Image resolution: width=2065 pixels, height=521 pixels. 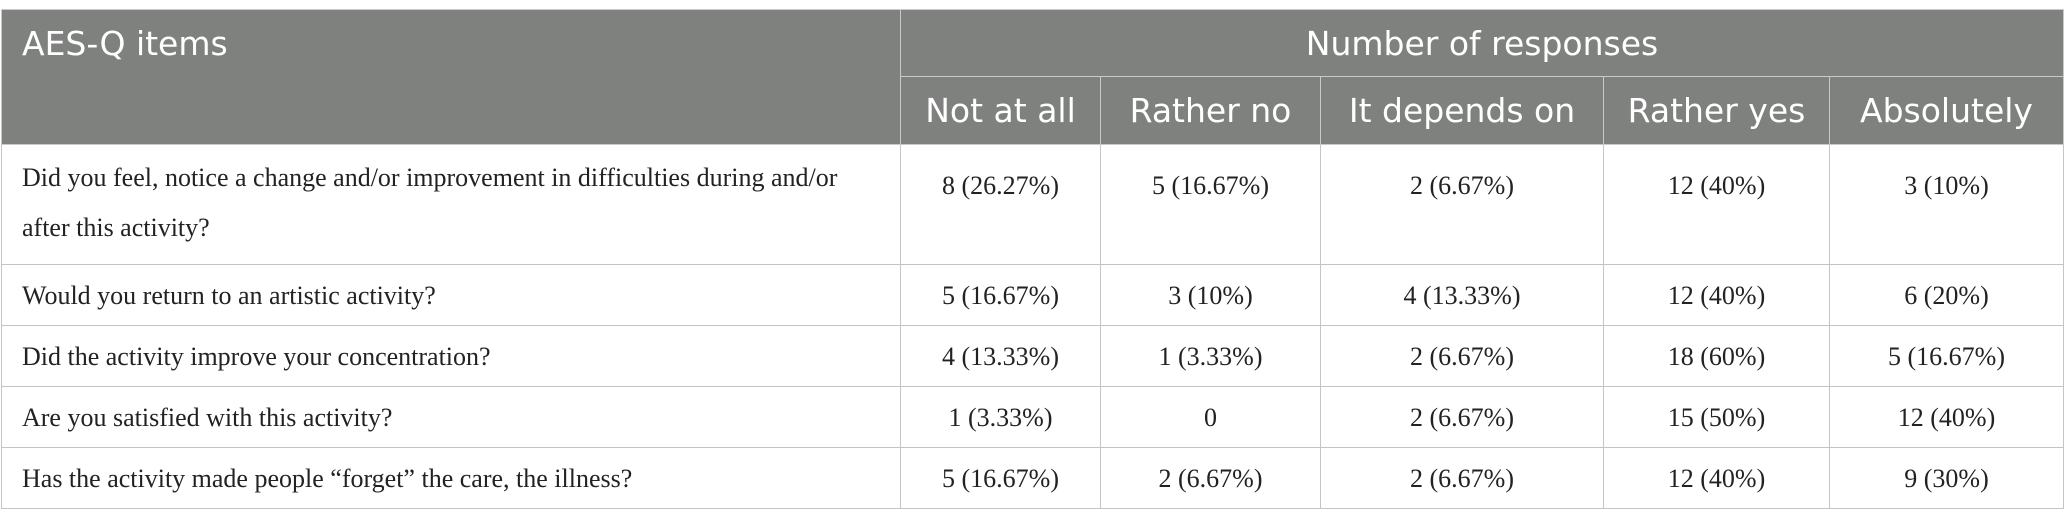 What do you see at coordinates (1462, 110) in the screenshot?
I see `column-header: It depends on` at bounding box center [1462, 110].